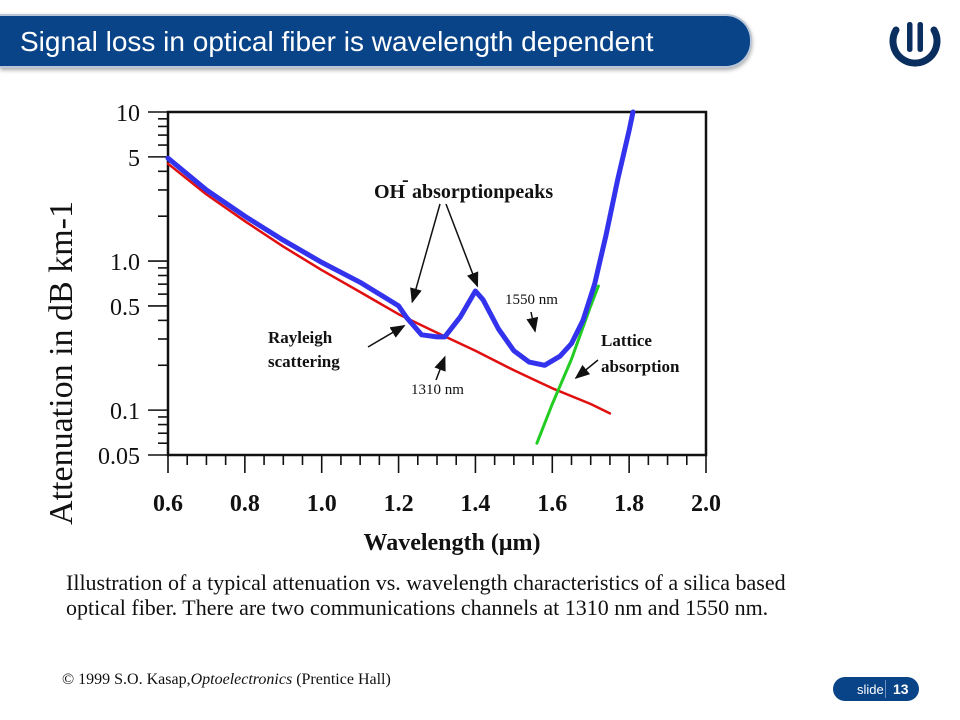  Describe the element at coordinates (128, 114) in the screenshot. I see `y-tick-label: 10` at that location.